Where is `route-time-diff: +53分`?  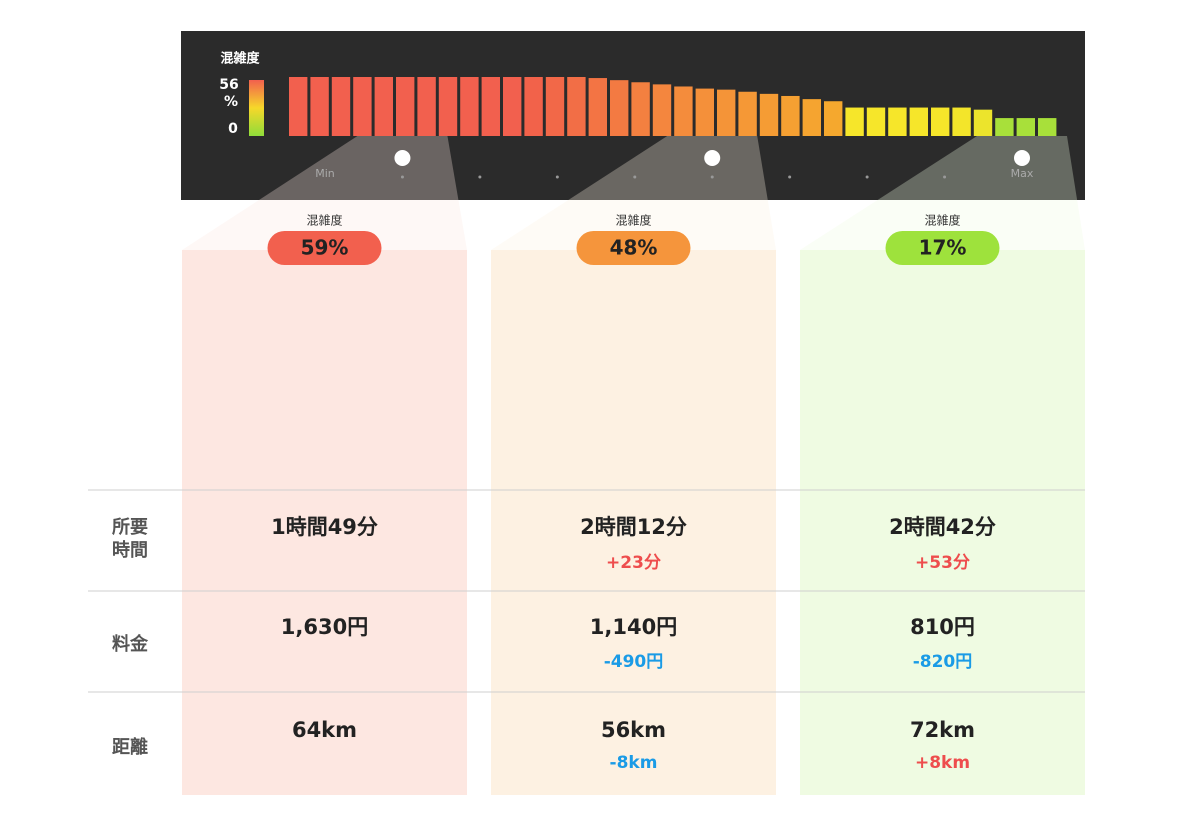
route-time-diff: +53分 is located at coordinates (942, 563).